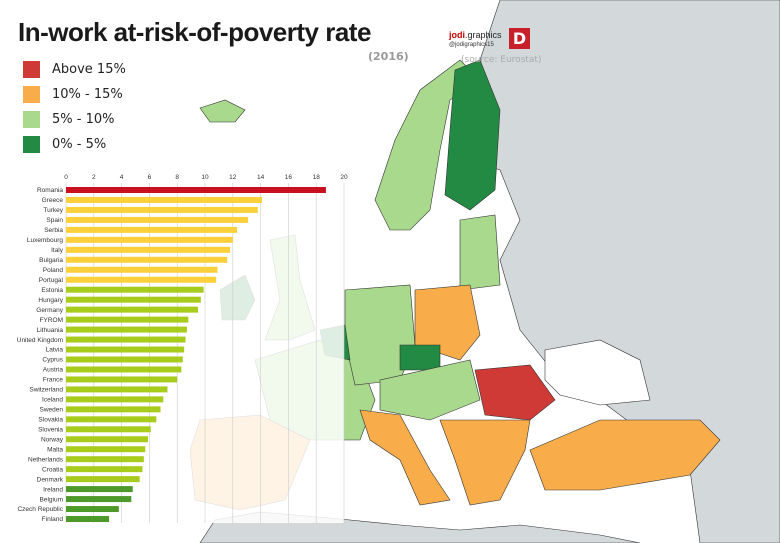  Describe the element at coordinates (88, 519) in the screenshot. I see `bar-finland` at that location.